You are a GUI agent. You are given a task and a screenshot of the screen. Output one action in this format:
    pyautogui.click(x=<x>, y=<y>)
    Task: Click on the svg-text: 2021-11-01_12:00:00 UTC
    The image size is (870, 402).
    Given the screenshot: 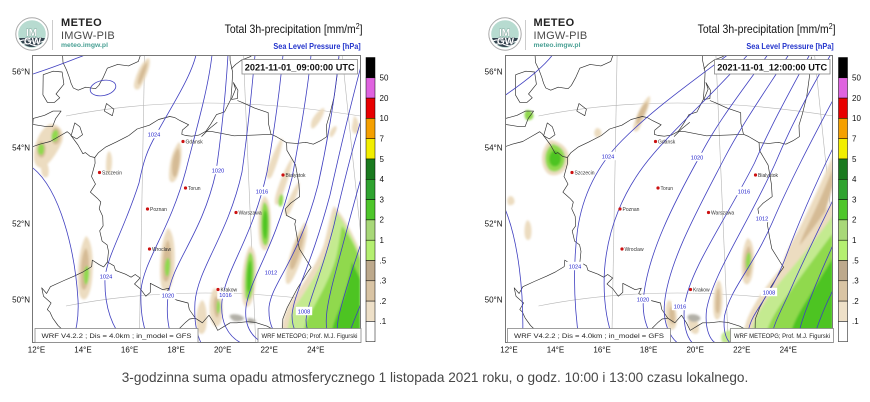 What is the action you would take?
    pyautogui.click(x=772, y=67)
    